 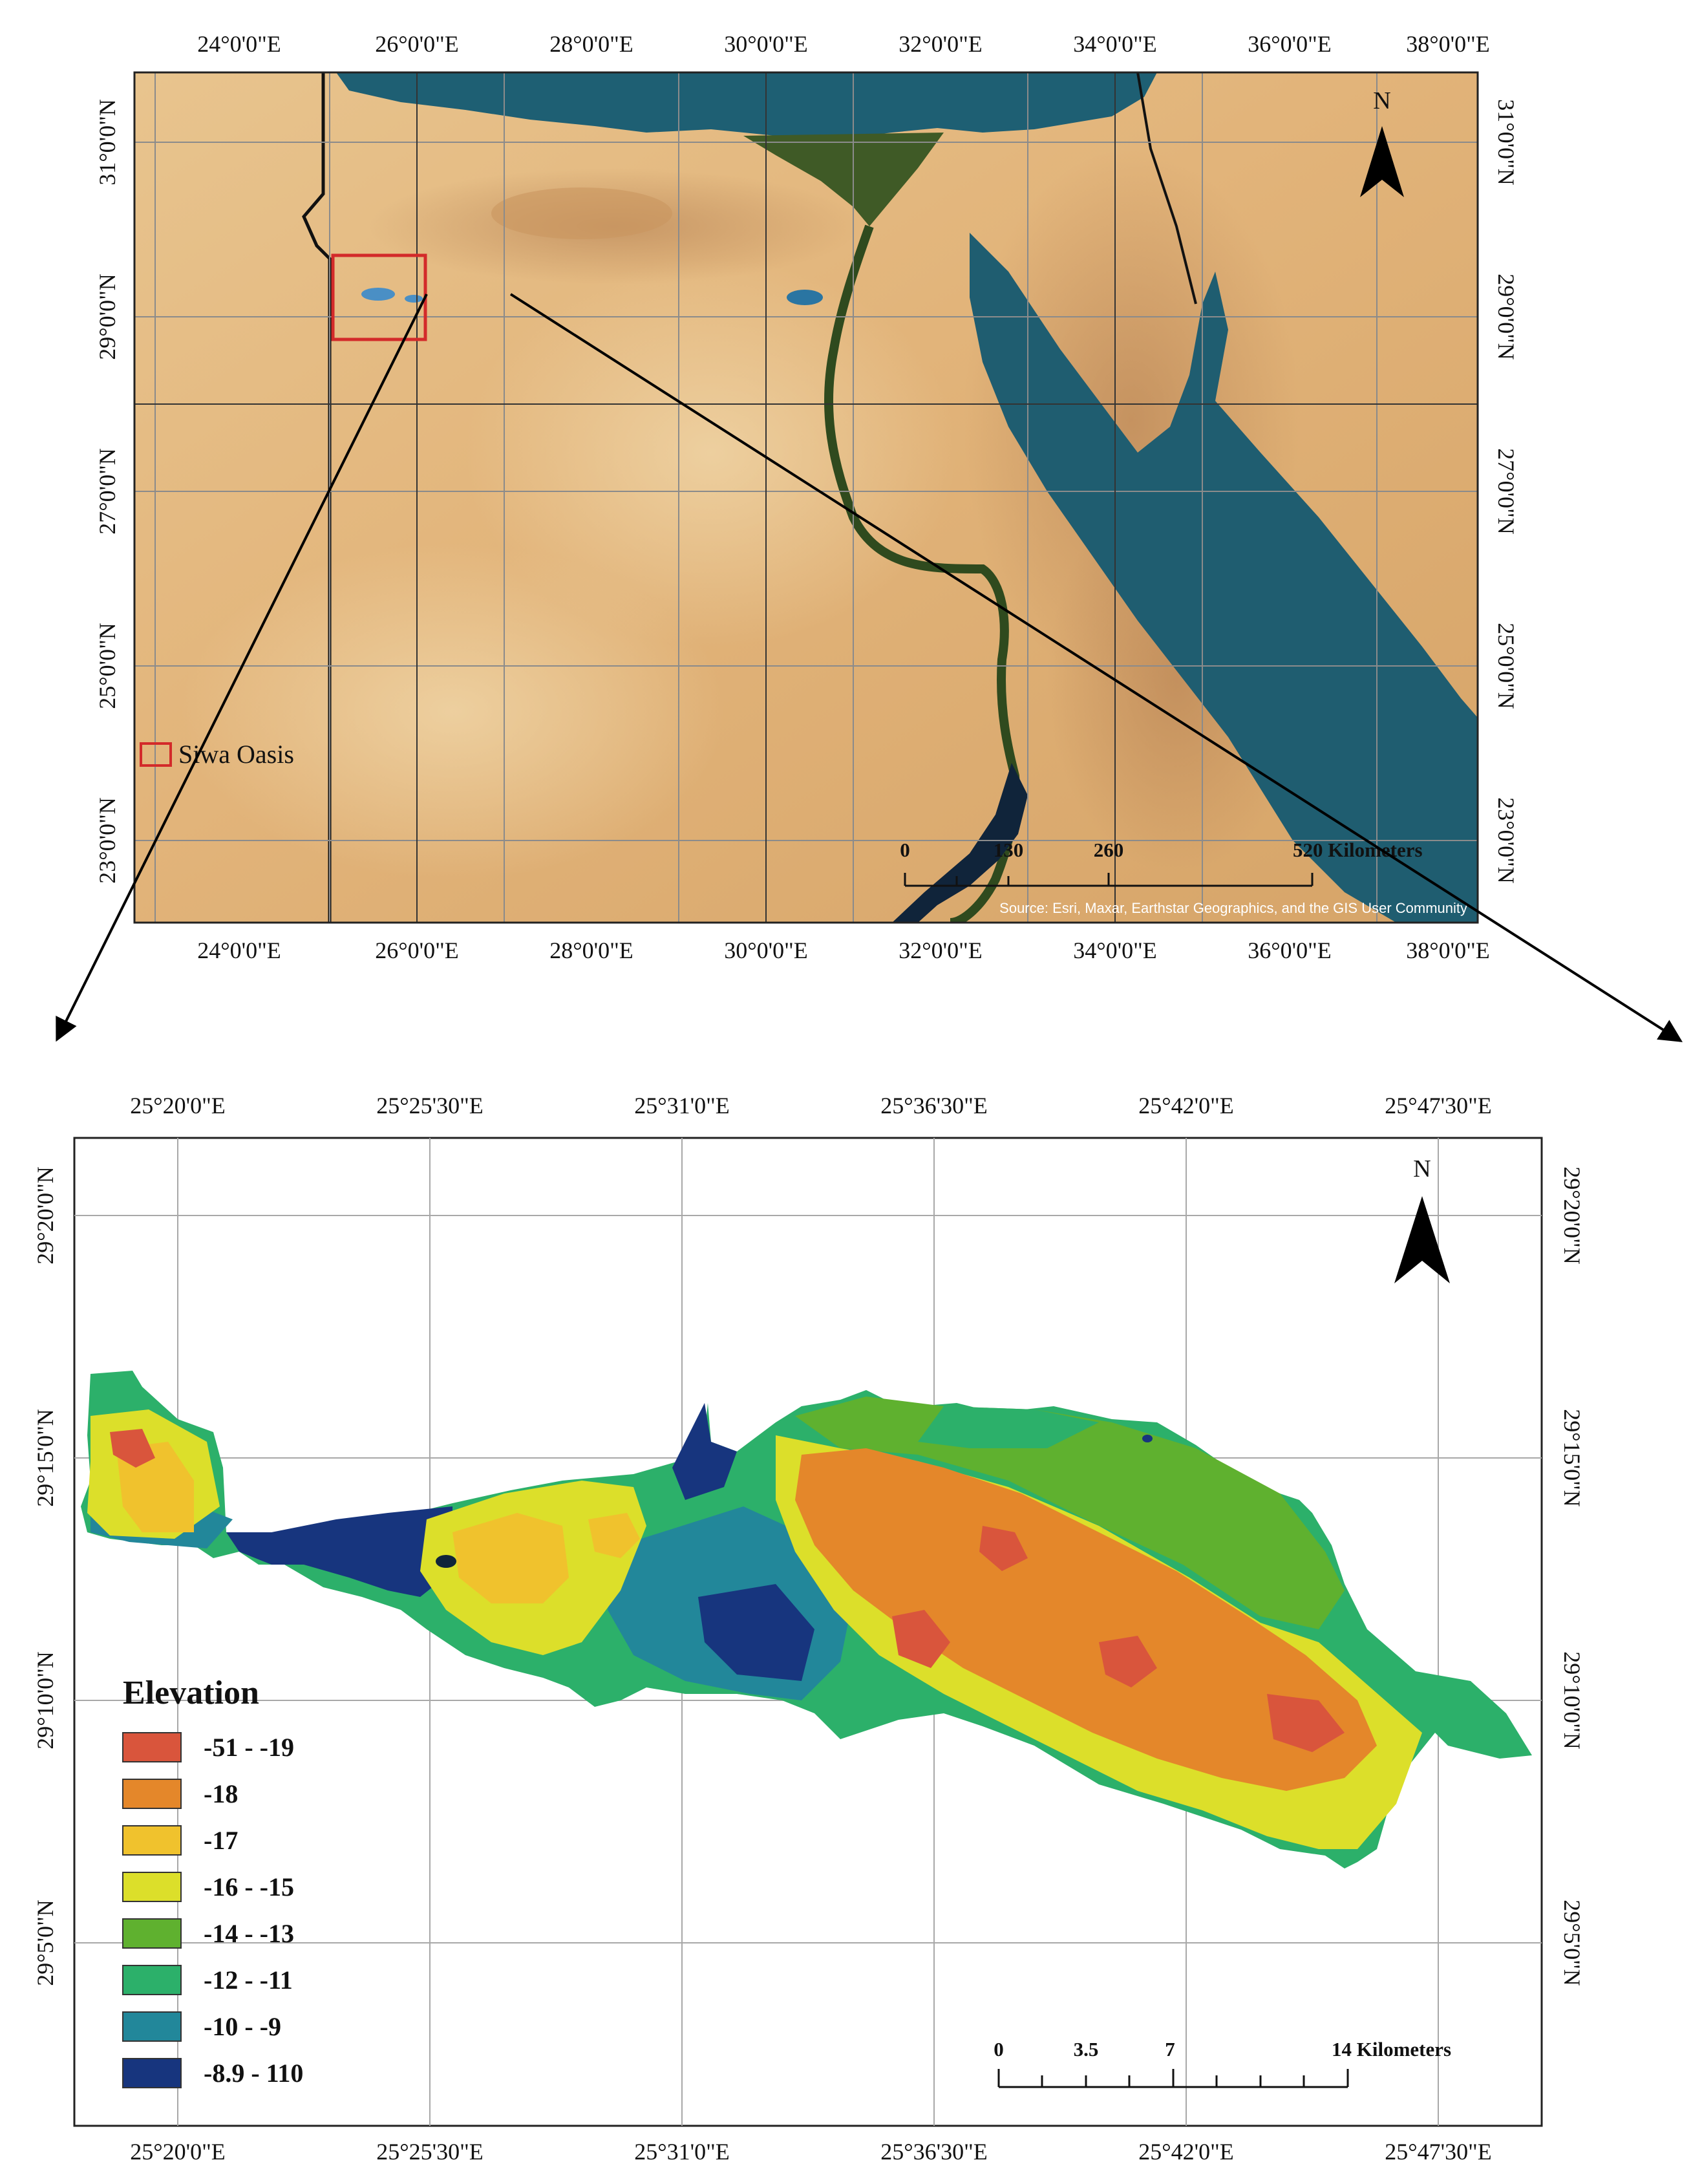 What do you see at coordinates (1290, 950) in the screenshot?
I see `bottom-tick-36e: 36°0'0"E` at bounding box center [1290, 950].